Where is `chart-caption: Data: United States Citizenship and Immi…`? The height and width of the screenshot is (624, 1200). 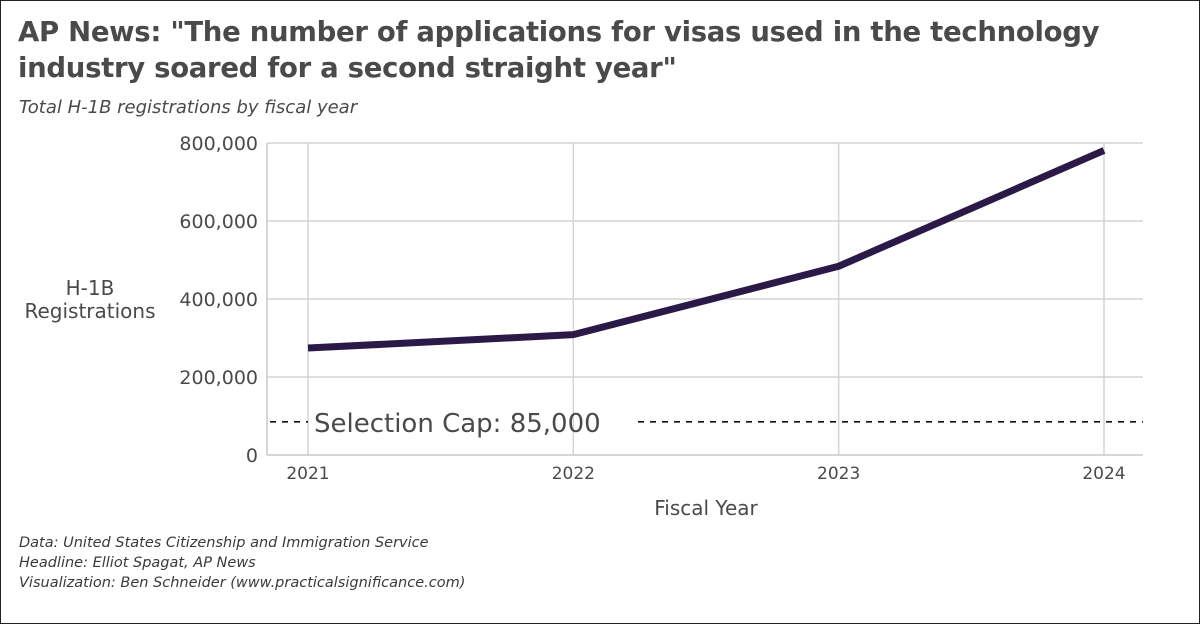
chart-caption: Data: United States Citizenship and Immi… is located at coordinates (242, 563).